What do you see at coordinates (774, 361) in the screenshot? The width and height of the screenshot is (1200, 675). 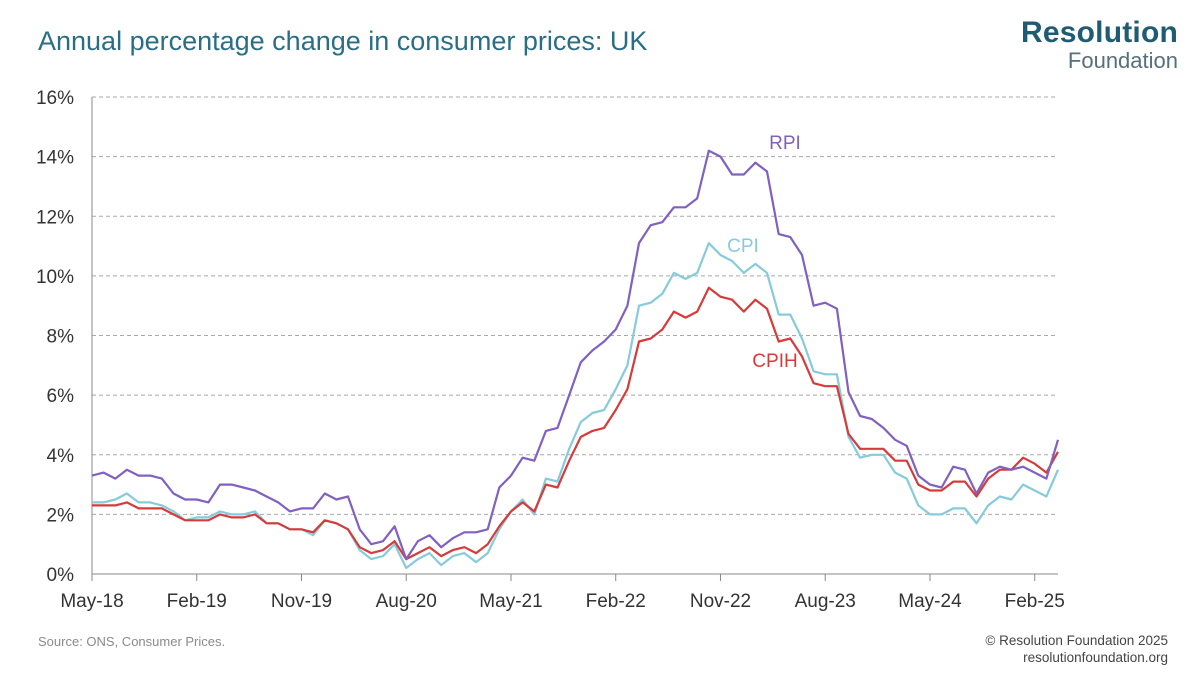 I see `series-label-cpih: CPIH` at bounding box center [774, 361].